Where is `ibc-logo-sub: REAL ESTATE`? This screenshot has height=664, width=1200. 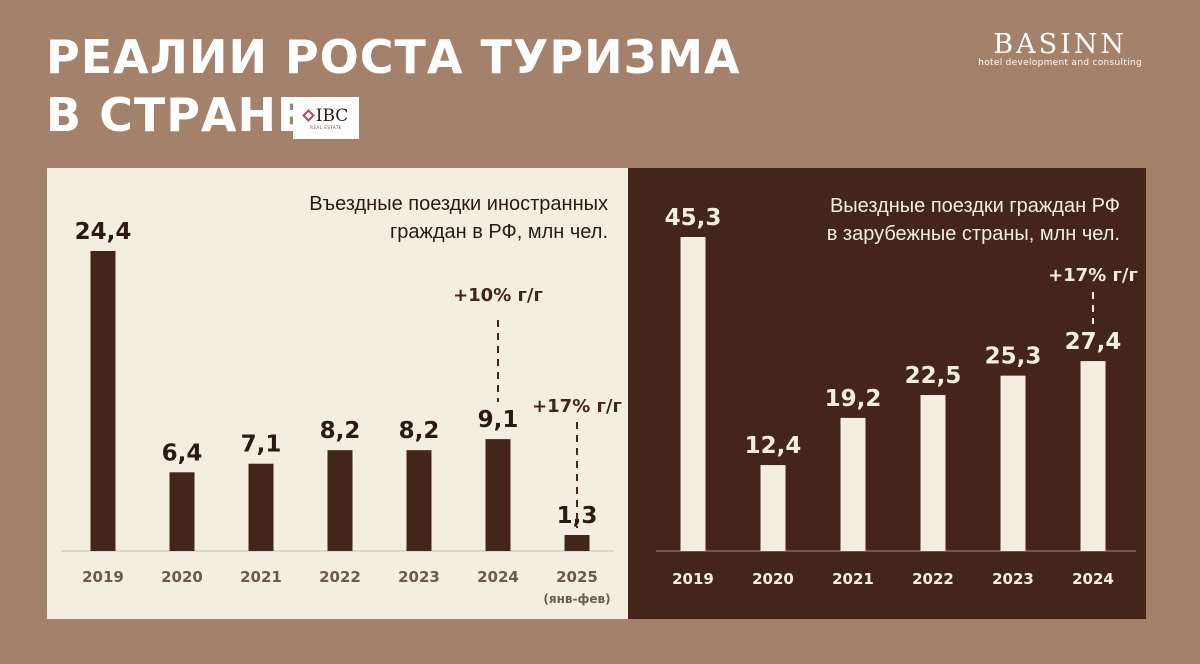 ibc-logo-sub: REAL ESTATE is located at coordinates (326, 127).